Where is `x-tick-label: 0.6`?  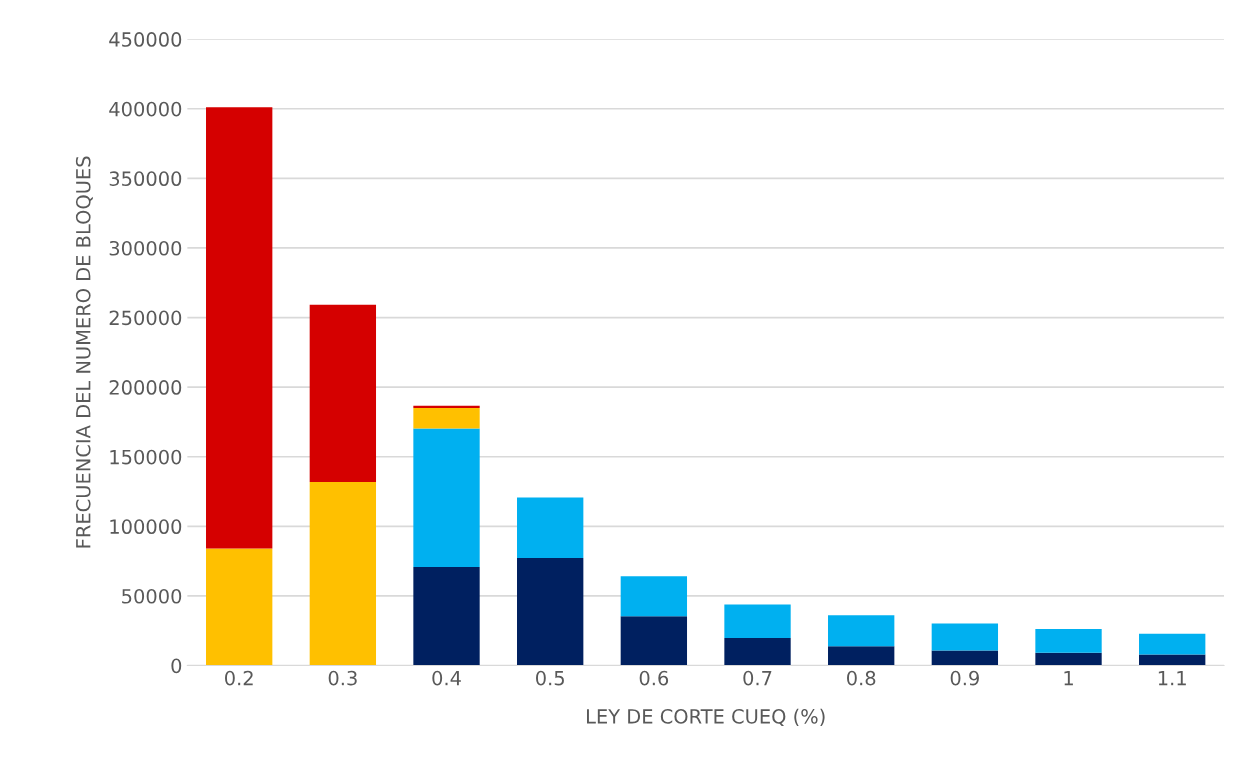 x-tick-label: 0.6 is located at coordinates (654, 678).